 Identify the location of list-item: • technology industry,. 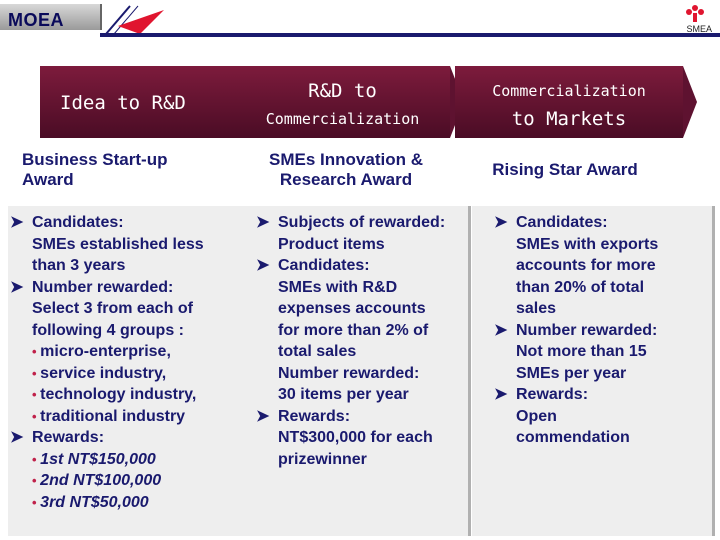
(127, 395).